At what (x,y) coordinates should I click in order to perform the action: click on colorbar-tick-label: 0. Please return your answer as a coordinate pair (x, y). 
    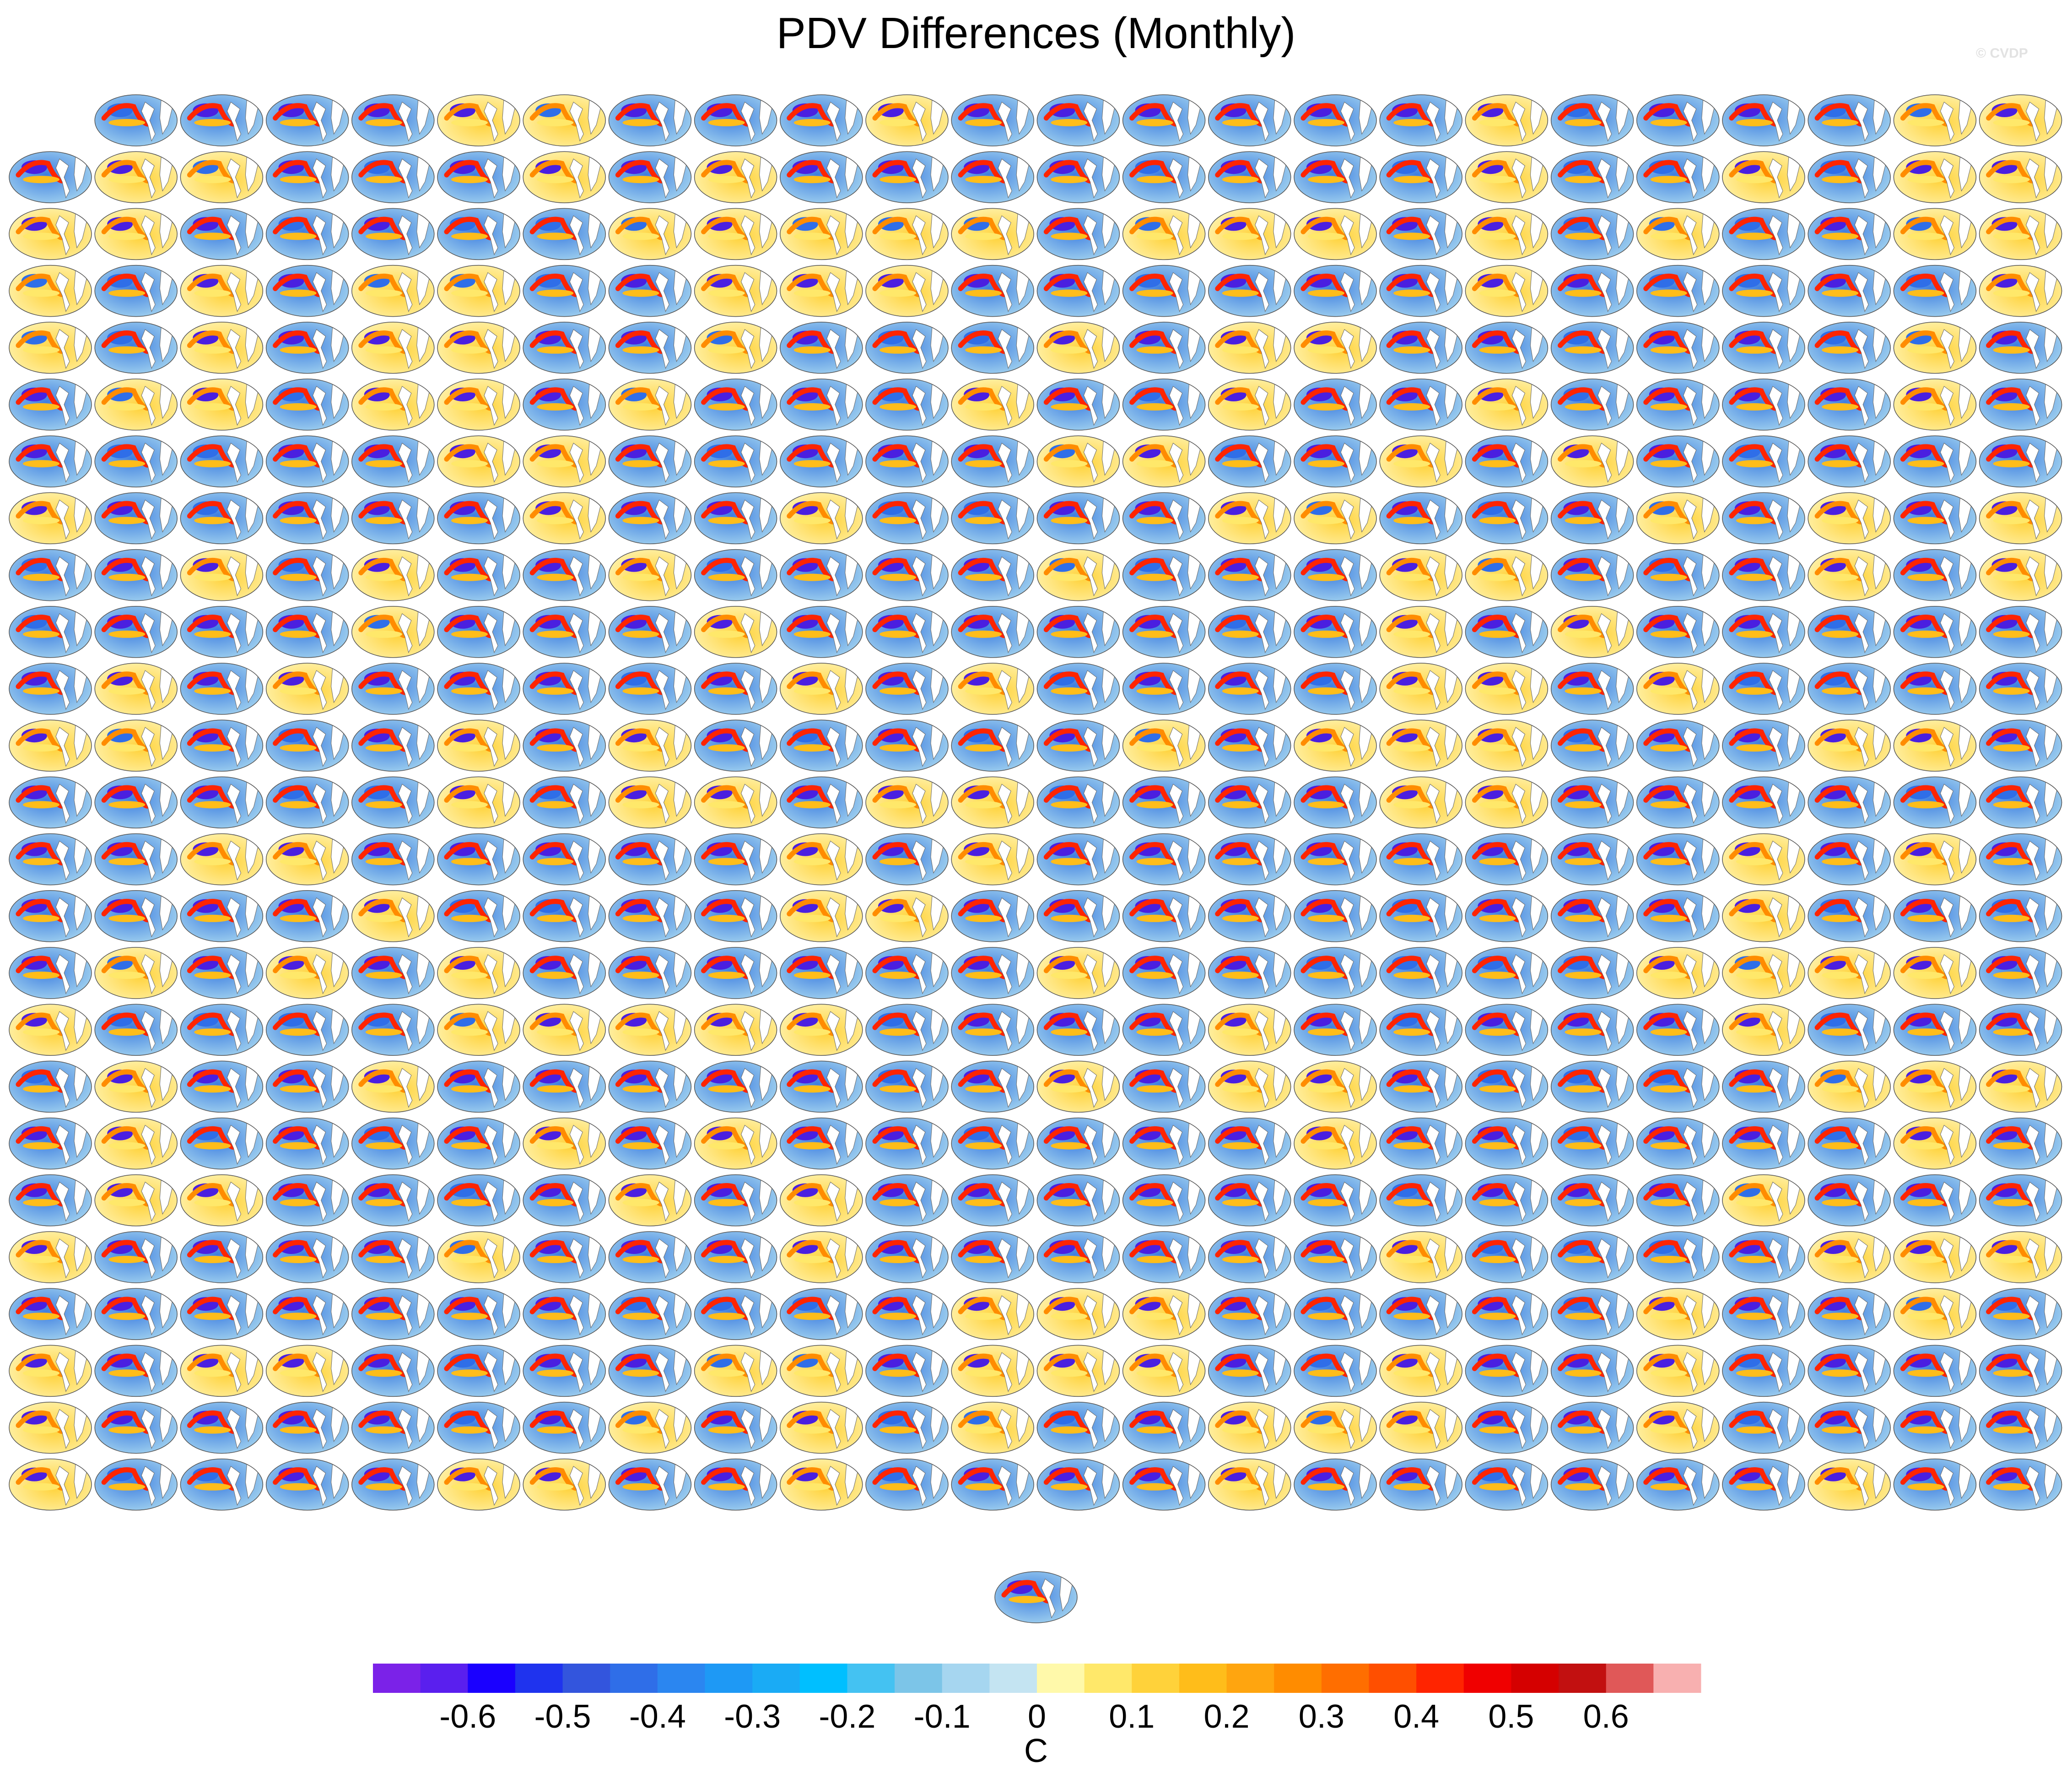
    Looking at the image, I should click on (1037, 1716).